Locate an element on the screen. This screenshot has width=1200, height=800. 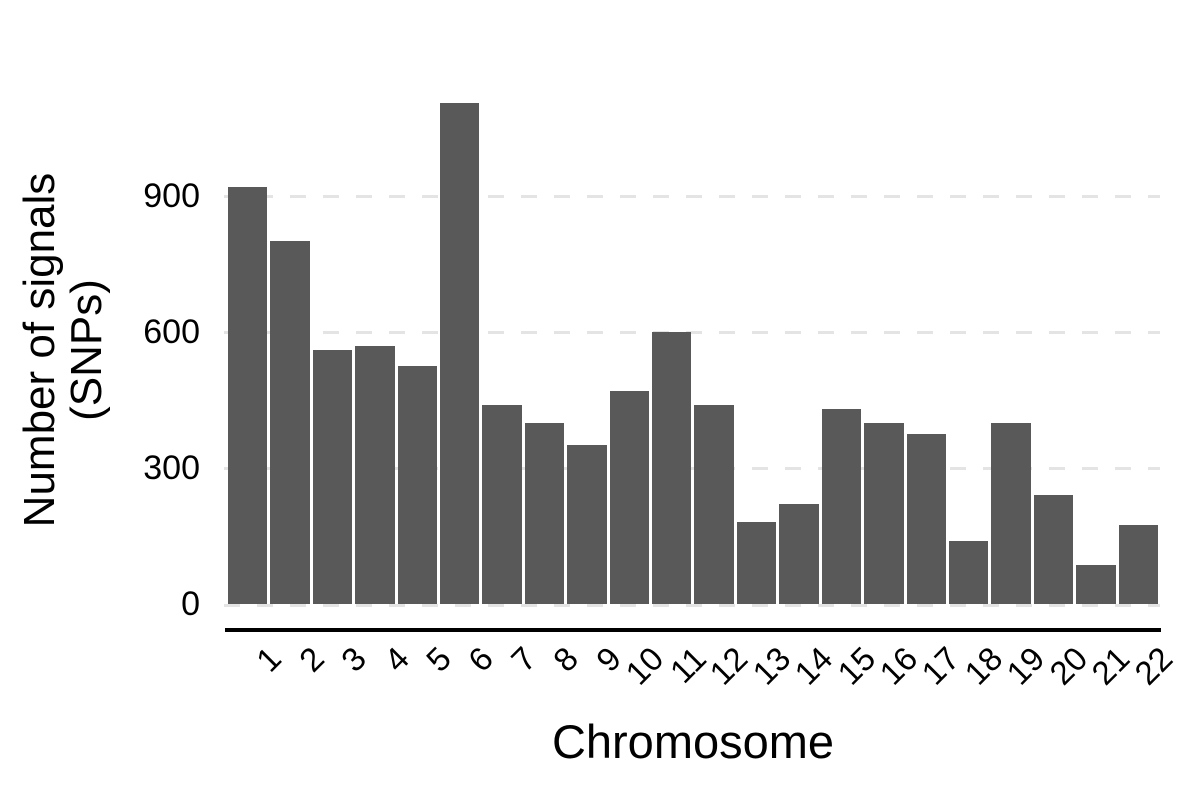
gridline-y0 is located at coordinates (692, 605).